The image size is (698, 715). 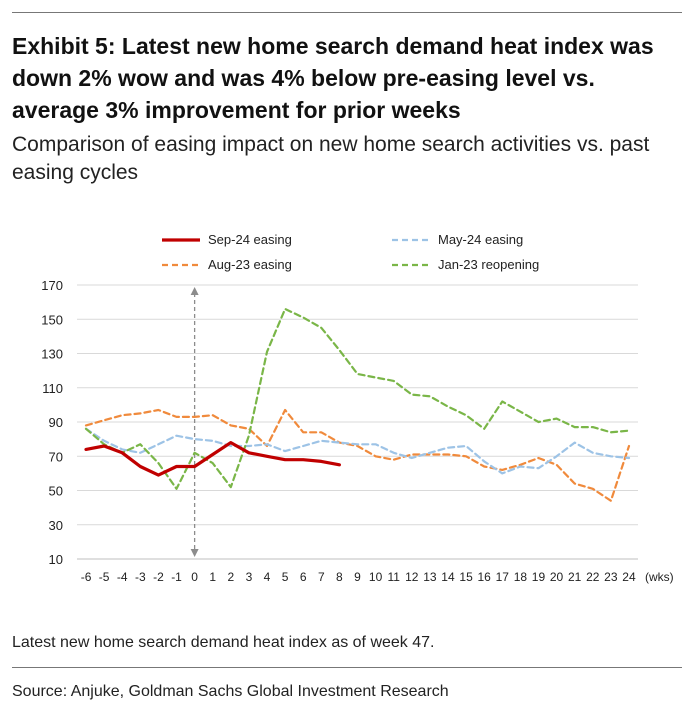 What do you see at coordinates (52, 388) in the screenshot?
I see `y-tick-label: 110` at bounding box center [52, 388].